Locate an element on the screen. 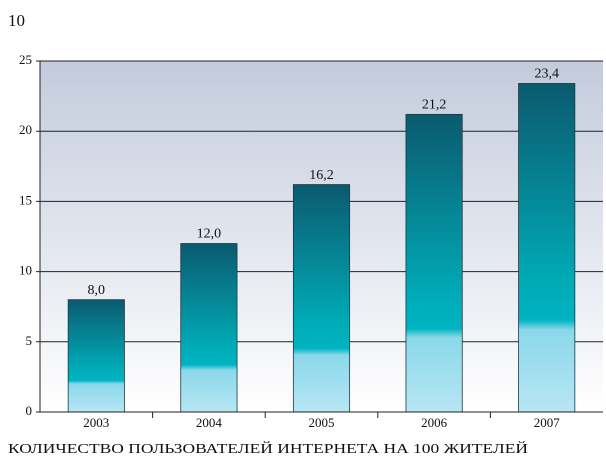 This screenshot has height=461, width=606. x-tick-label: 2007 is located at coordinates (547, 422).